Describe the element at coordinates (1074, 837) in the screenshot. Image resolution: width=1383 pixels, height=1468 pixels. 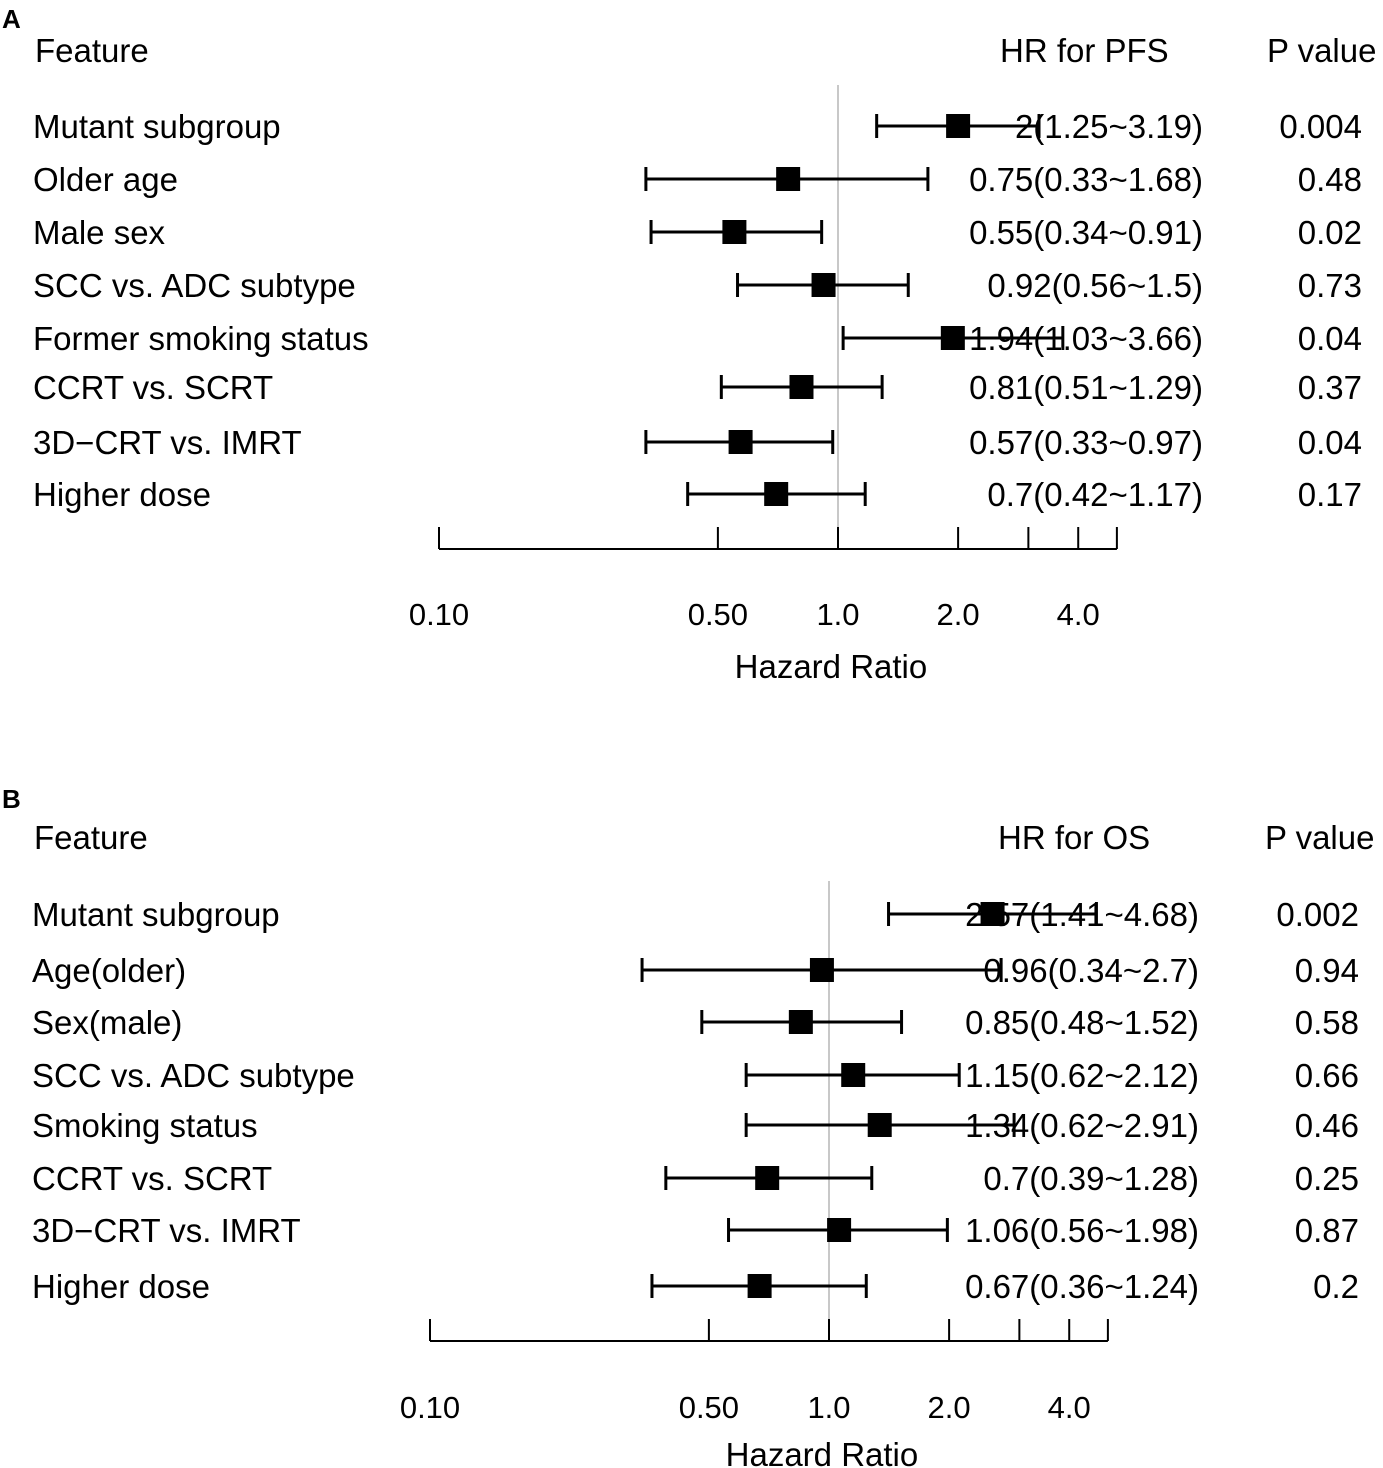
I see `hr-column-header: HR for OS` at that location.